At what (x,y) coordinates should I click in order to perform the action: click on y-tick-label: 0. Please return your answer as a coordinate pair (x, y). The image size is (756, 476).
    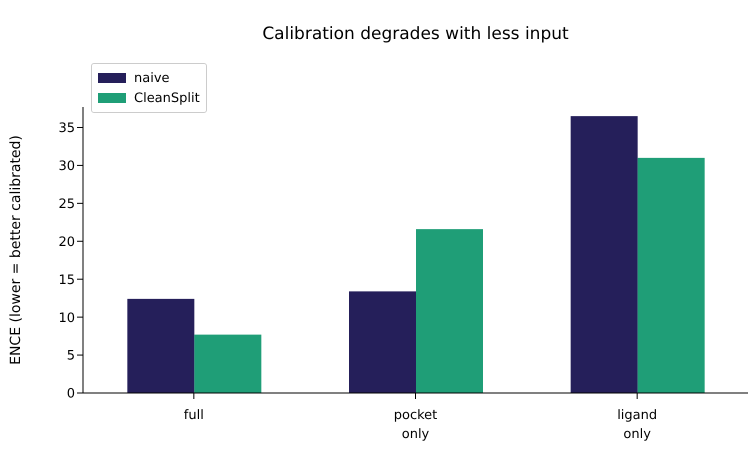
    Looking at the image, I should click on (70, 394).